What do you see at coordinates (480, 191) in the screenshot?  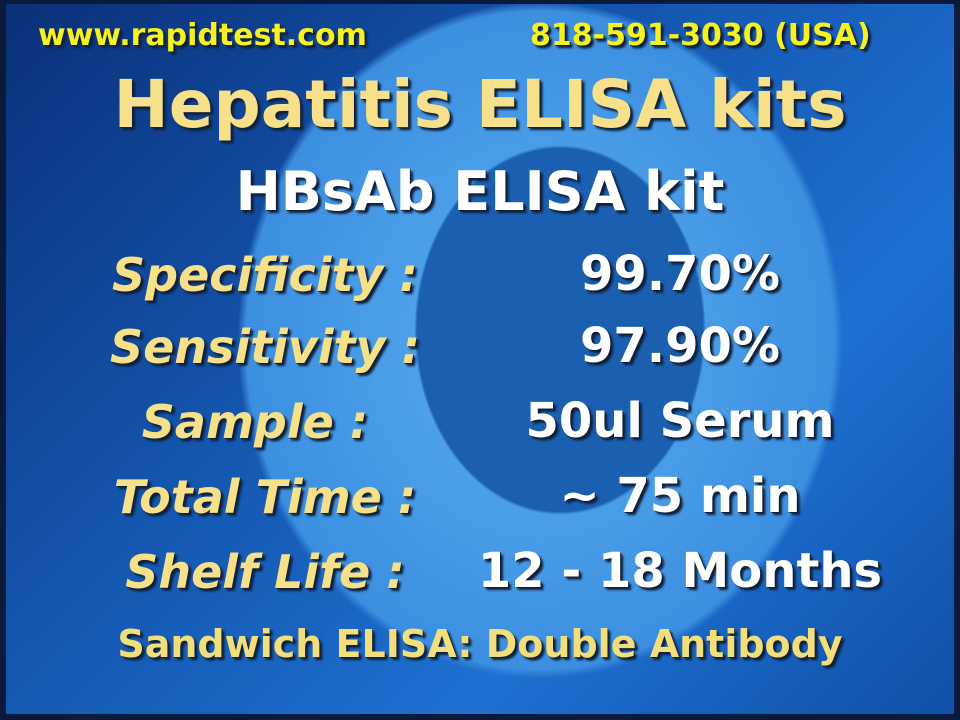 I see `product-subtitle: HBsAb ELISA kit` at bounding box center [480, 191].